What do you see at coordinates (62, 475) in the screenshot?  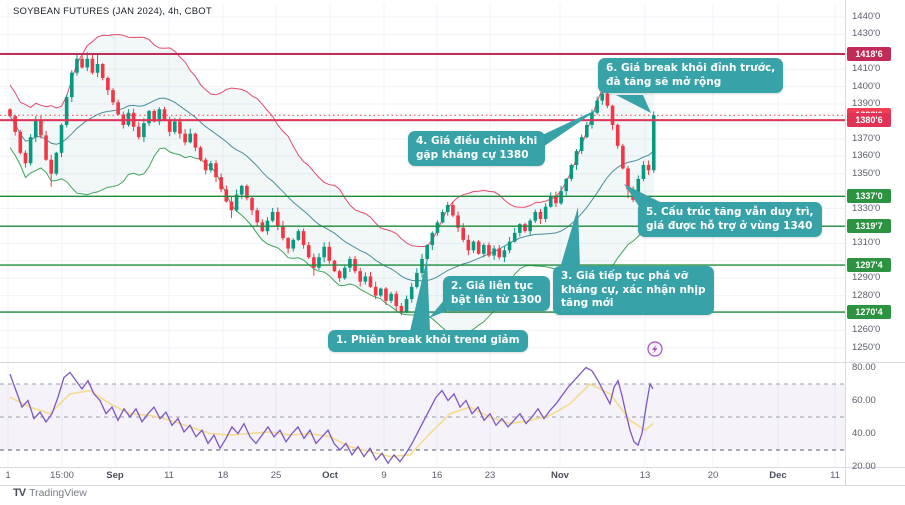 I see `time-axis-label: 15:00` at bounding box center [62, 475].